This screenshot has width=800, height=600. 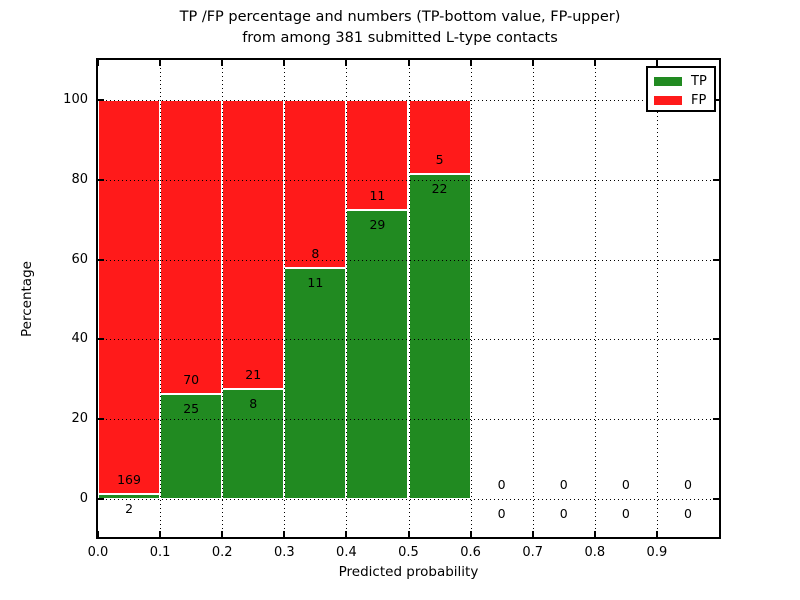 I want to click on bar-tp-count-label: 8, so click(x=253, y=403).